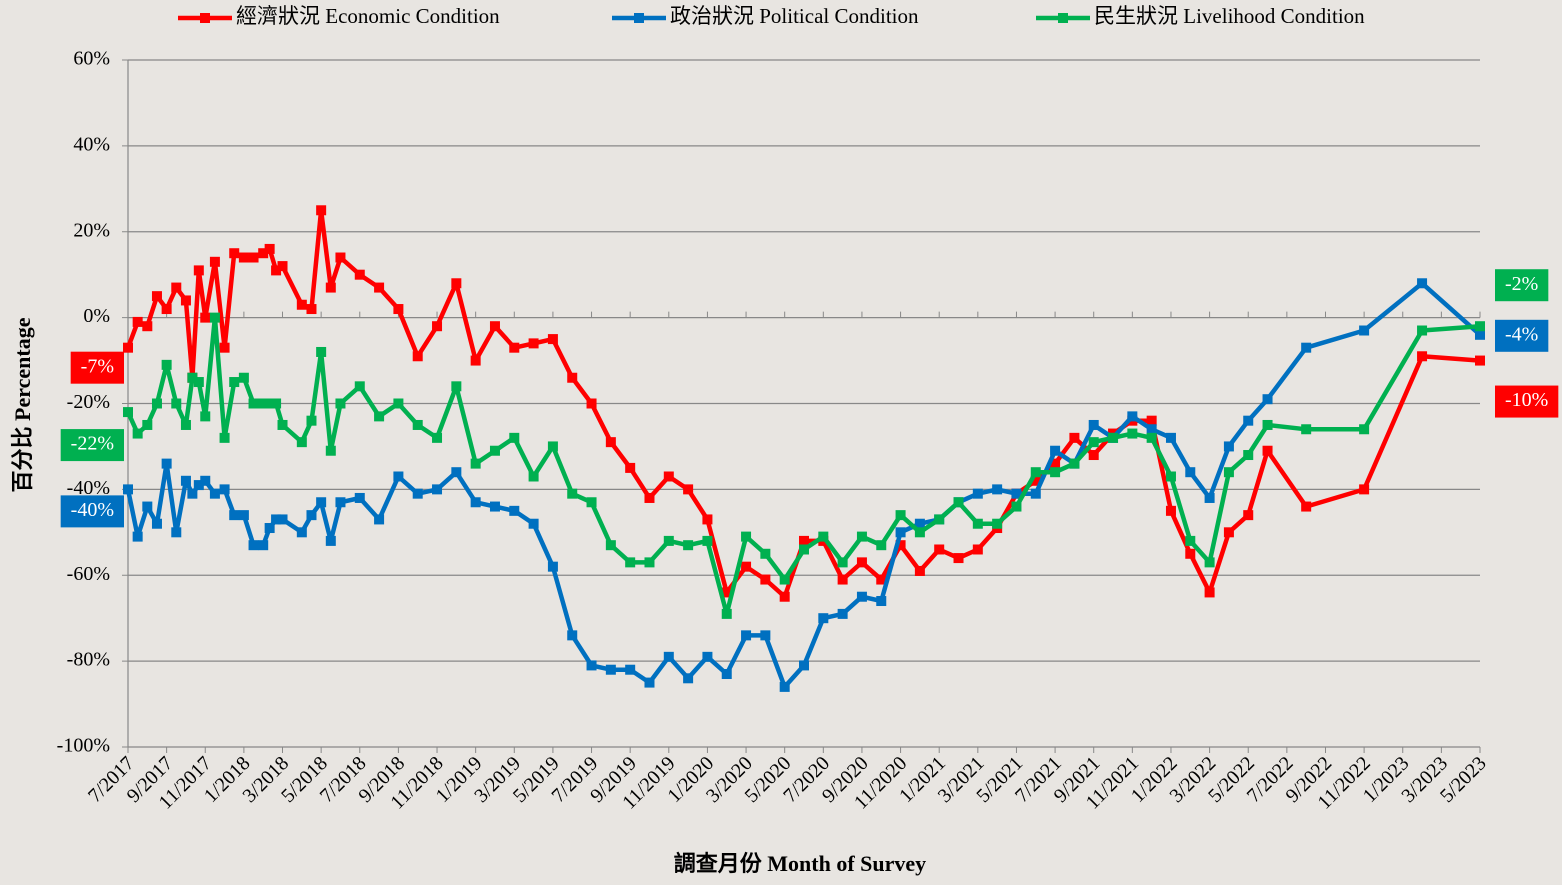 The width and height of the screenshot is (1562, 885). What do you see at coordinates (91, 230) in the screenshot?
I see `y-tick-label: 20%` at bounding box center [91, 230].